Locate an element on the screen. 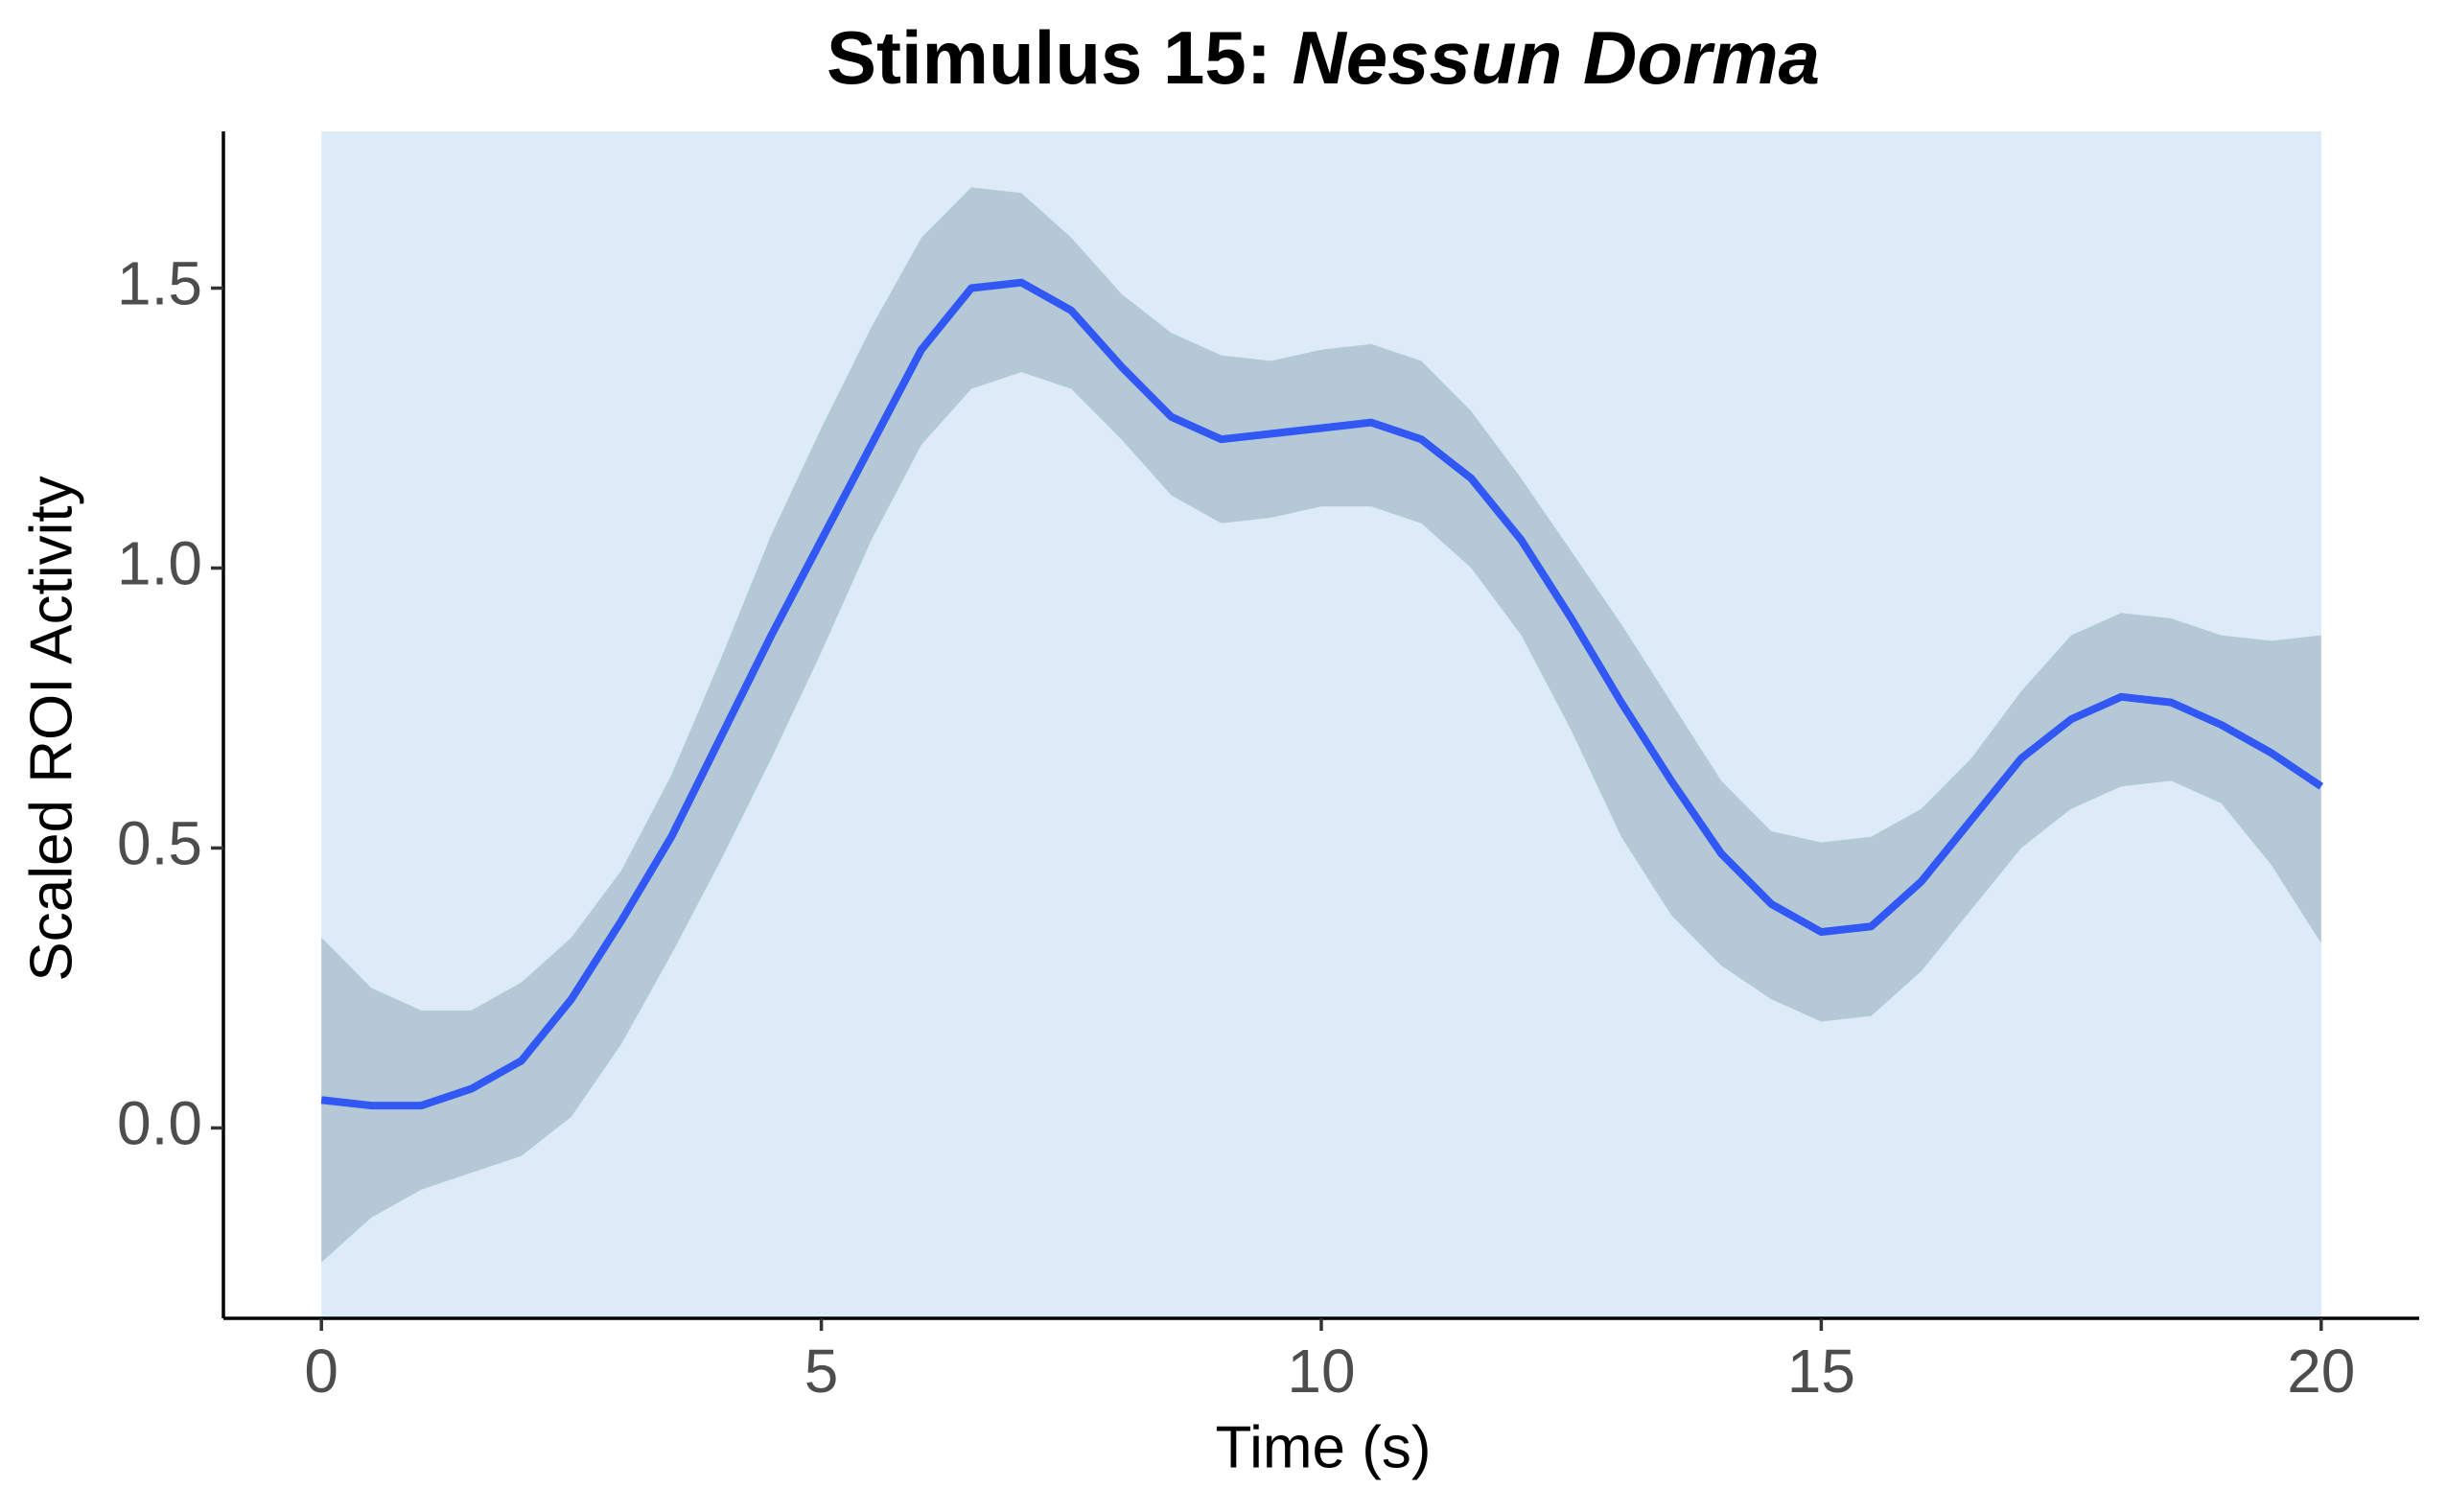 The image size is (2447, 1512). x-tick-label: 5 is located at coordinates (821, 1371).